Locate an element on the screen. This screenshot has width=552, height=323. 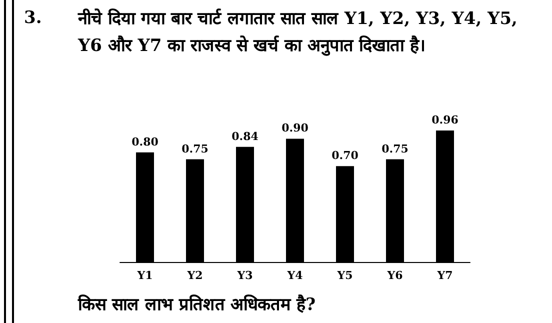
x-tick-label: Y7 is located at coordinates (444, 275).